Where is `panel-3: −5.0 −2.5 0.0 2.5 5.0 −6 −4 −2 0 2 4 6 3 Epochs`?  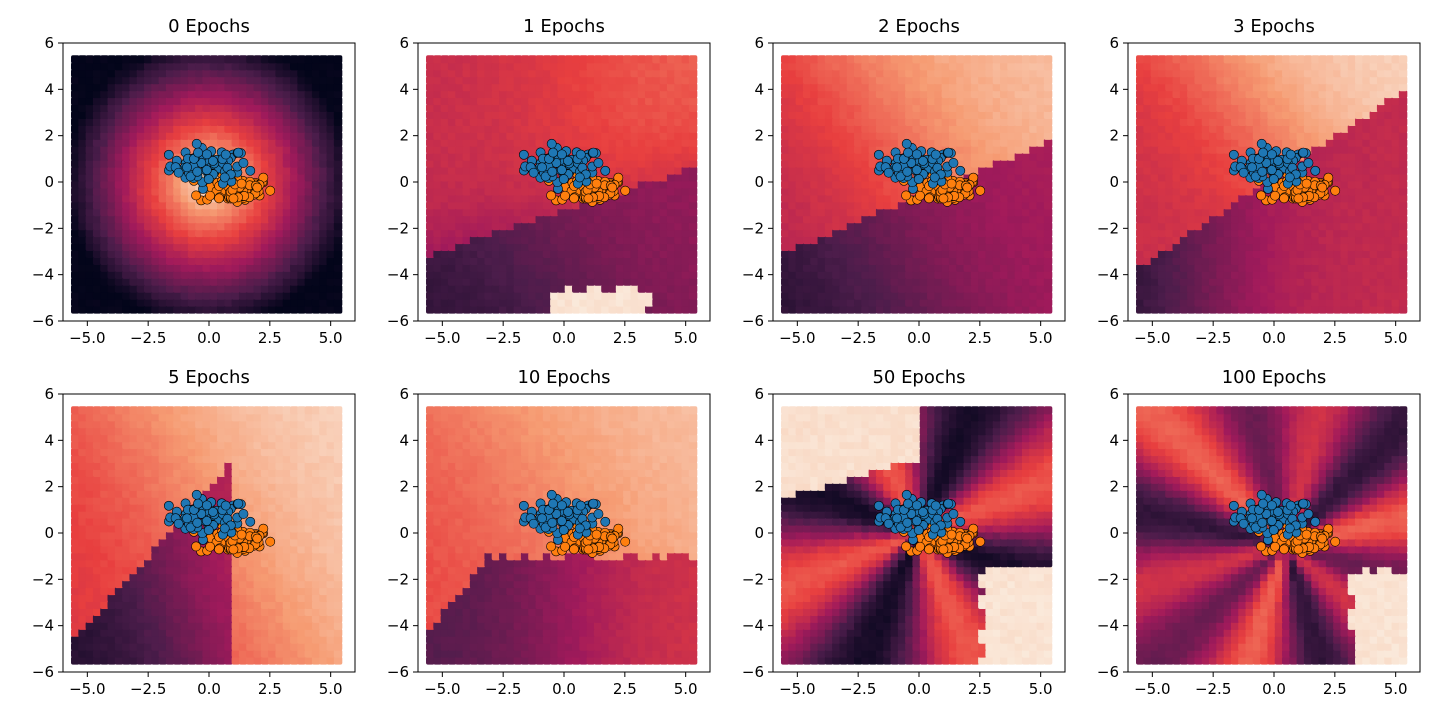
panel-3: −5.0 −2.5 0.0 2.5 5.0 −6 −4 −2 0 2 4 6 3 Epochs is located at coordinates (1259, 181).